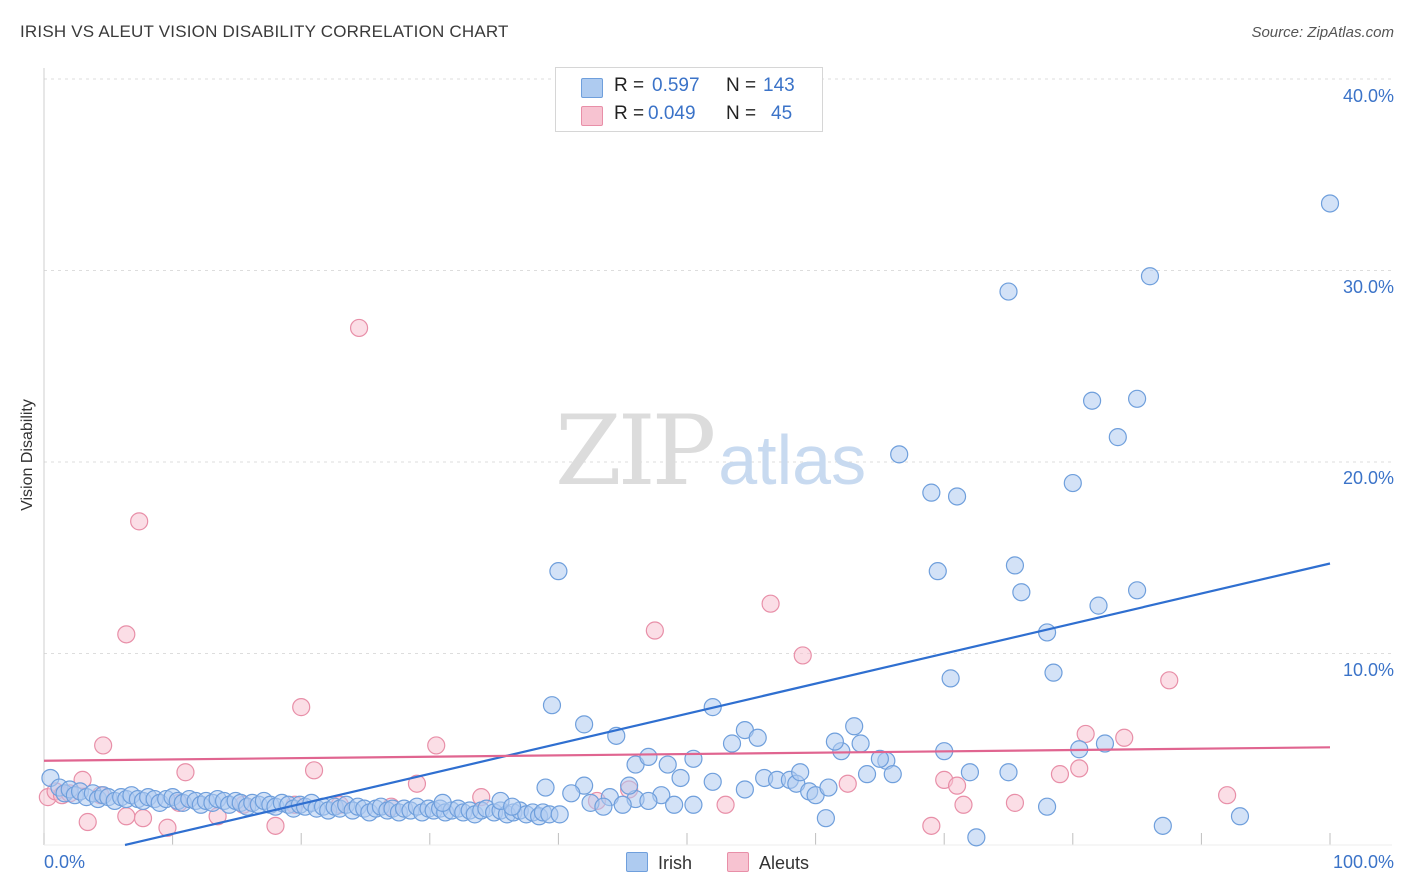 Image resolution: width=1406 pixels, height=892 pixels. I want to click on y-tick-label-10: 10.0%, so click(1368, 670).